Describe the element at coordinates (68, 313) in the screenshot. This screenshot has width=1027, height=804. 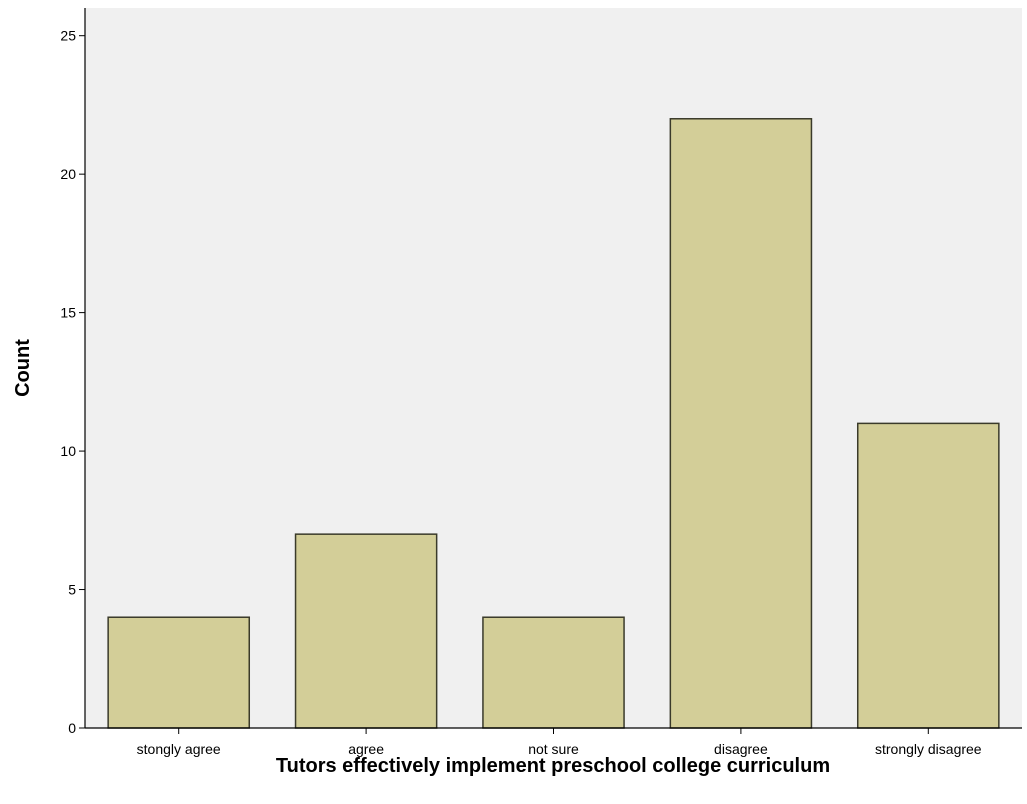
I see `y-tick-label: 15` at that location.